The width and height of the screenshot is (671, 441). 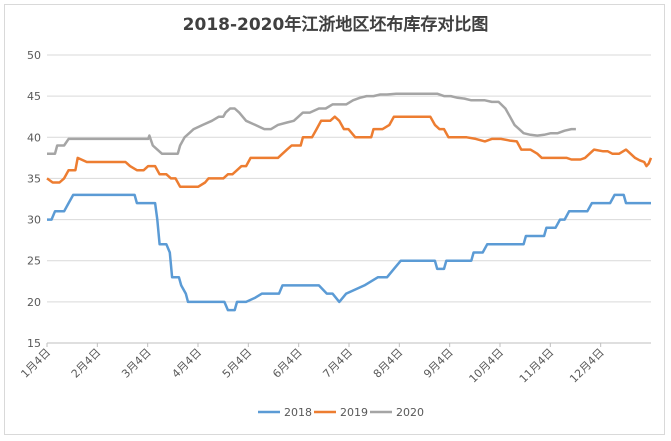 What do you see at coordinates (35, 363) in the screenshot?
I see `x-tick-label: 1月4日` at bounding box center [35, 363].